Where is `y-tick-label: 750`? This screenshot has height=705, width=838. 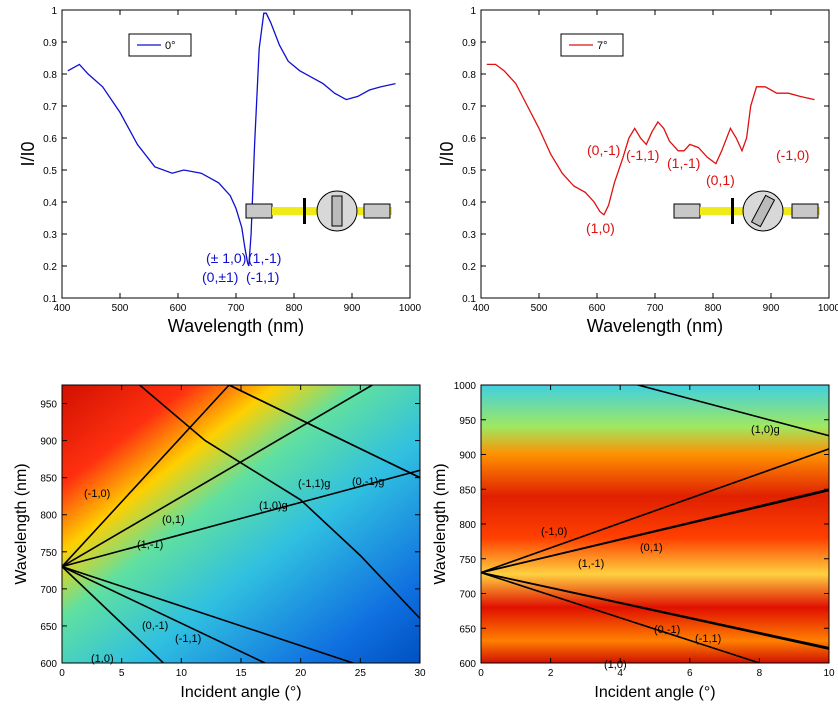
y-tick-label: 750 is located at coordinates (48, 553).